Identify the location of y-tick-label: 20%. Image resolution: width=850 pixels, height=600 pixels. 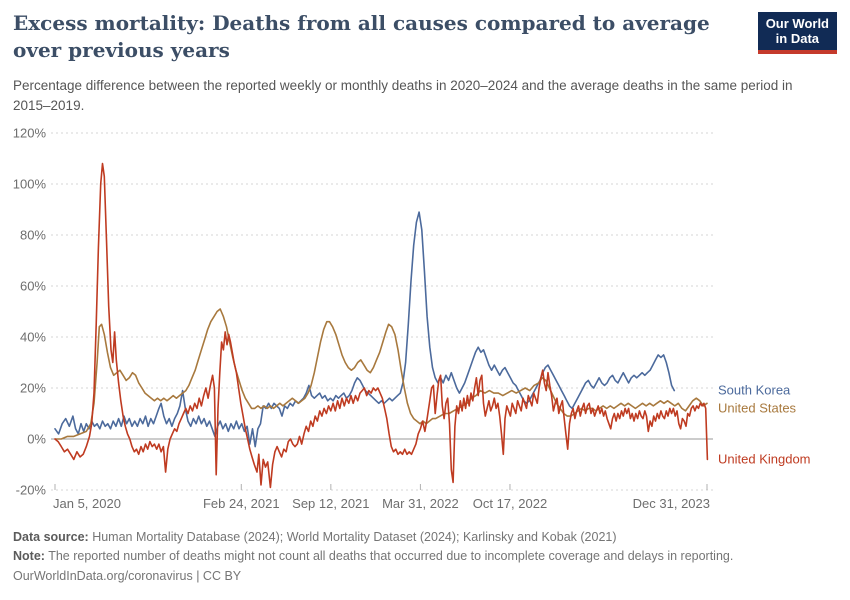
(33, 388).